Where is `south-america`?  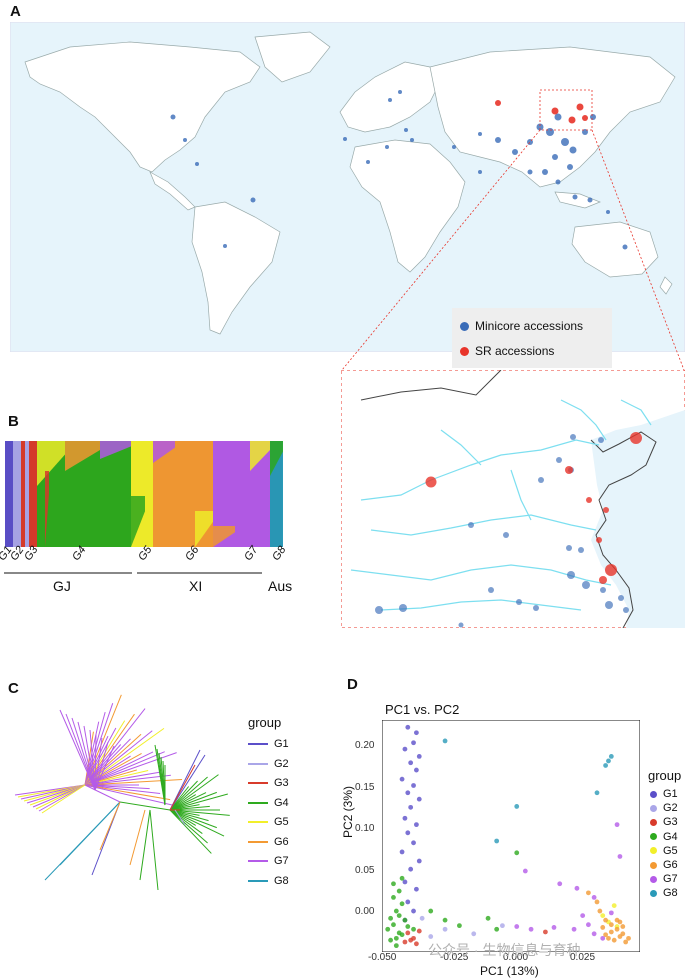 south-america is located at coordinates (236, 268).